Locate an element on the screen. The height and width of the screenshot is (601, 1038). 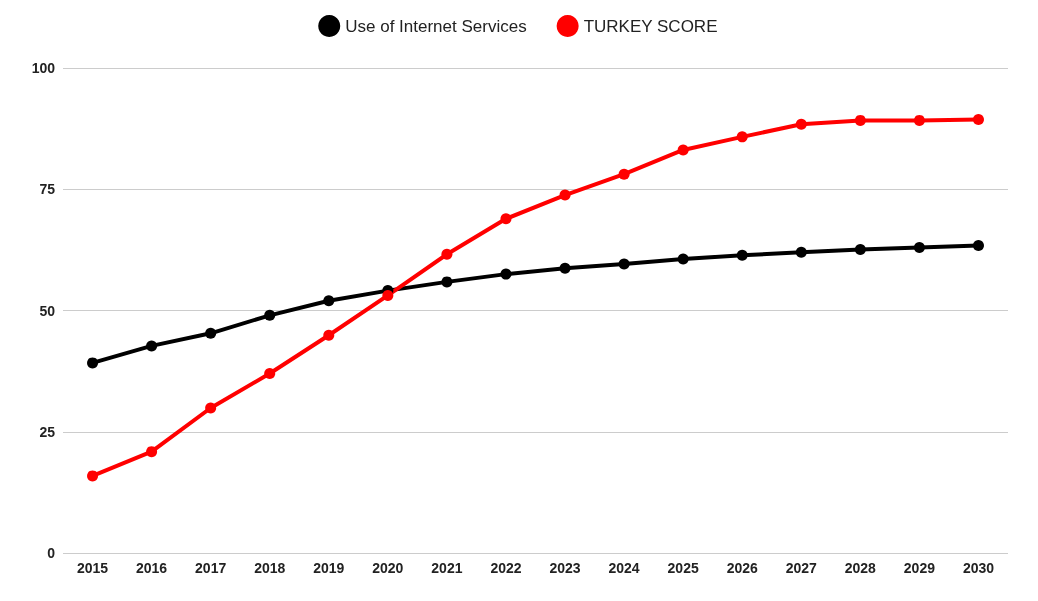
x-tick-label: 2015 is located at coordinates (92, 568).